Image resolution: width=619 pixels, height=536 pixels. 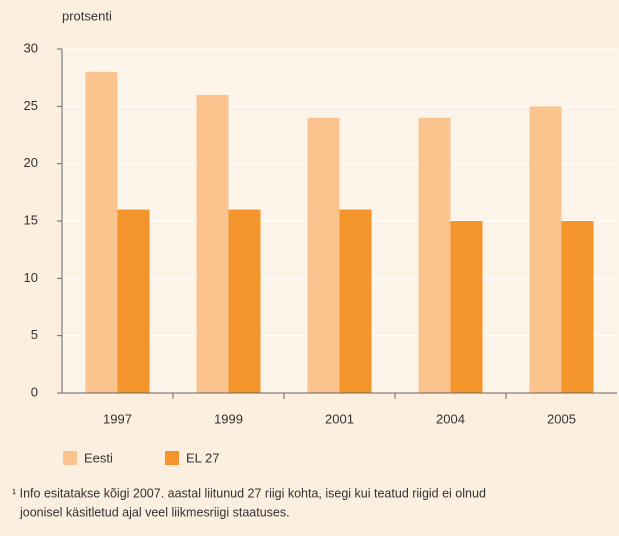 I want to click on legend-label: EL 27, so click(x=203, y=457).